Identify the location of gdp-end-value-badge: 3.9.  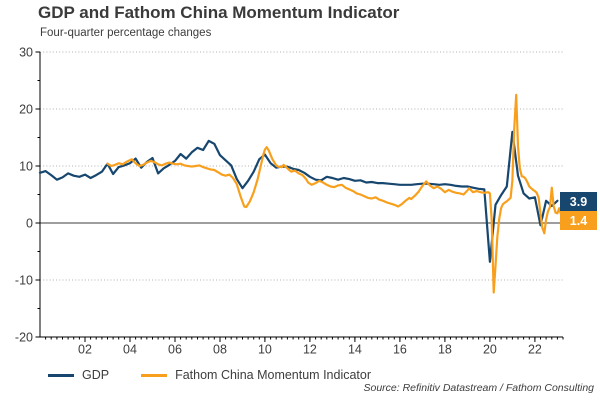
(578, 201).